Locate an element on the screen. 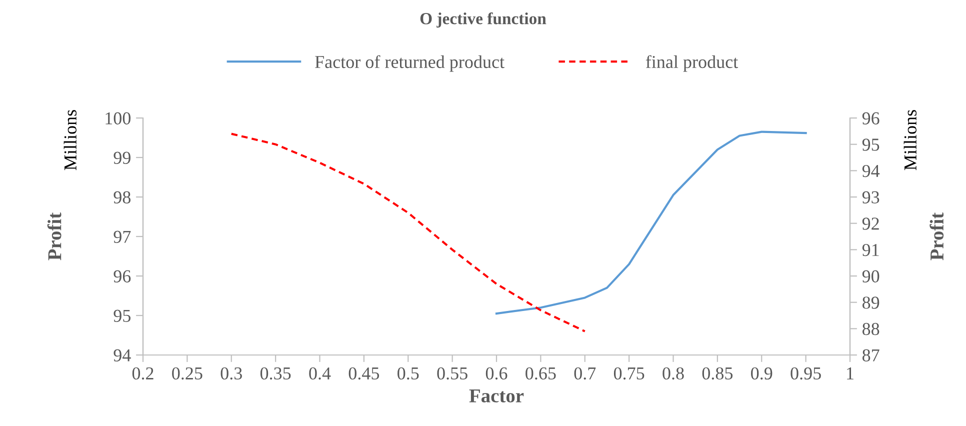 This screenshot has width=966, height=426. line-series is located at coordinates (651, 222).